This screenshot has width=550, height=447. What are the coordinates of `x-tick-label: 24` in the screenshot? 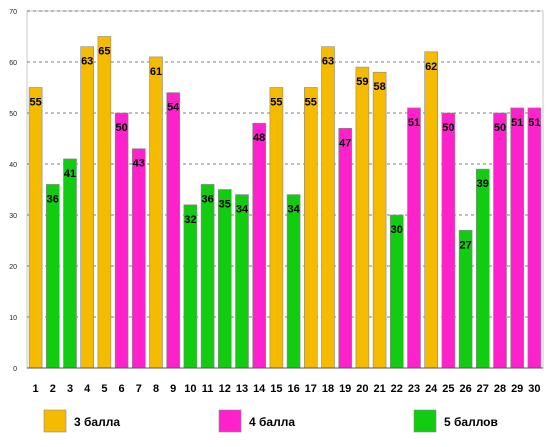 It's located at (431, 389).